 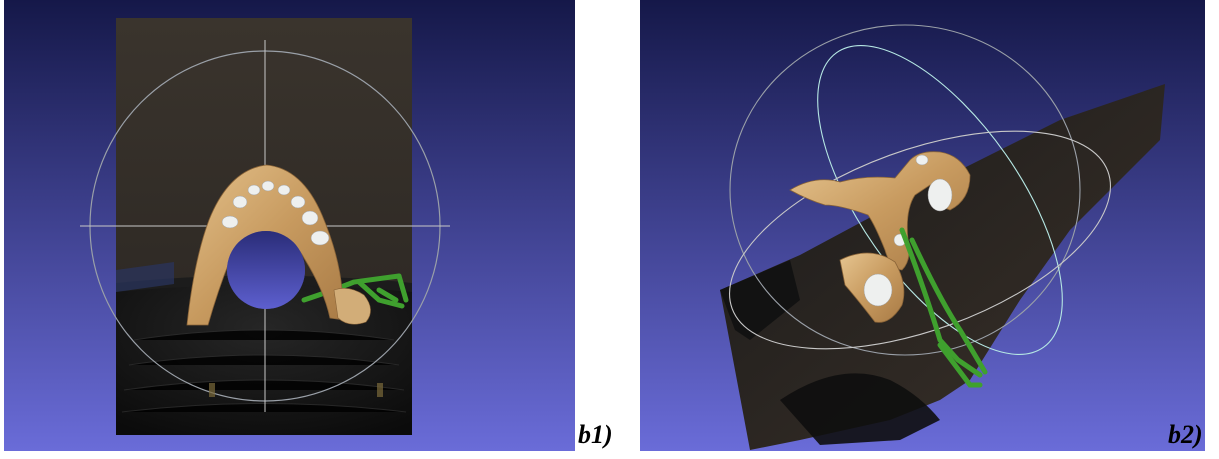 I want to click on caption-b2: b2), so click(x=1185, y=434).